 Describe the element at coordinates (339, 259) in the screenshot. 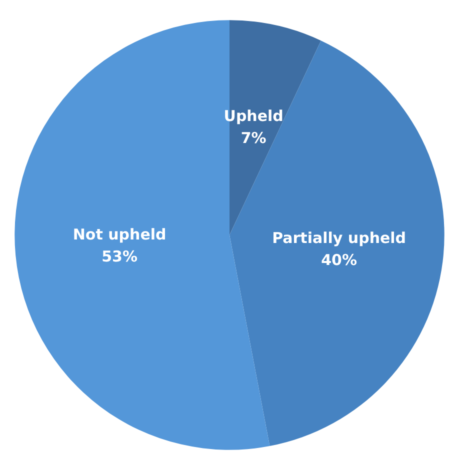

I see `data-label: 40%` at that location.